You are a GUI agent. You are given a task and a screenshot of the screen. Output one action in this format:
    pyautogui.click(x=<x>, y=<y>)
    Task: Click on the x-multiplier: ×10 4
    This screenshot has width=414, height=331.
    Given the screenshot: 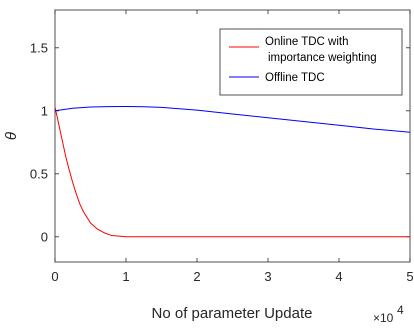 What is the action you would take?
    pyautogui.click(x=388, y=314)
    